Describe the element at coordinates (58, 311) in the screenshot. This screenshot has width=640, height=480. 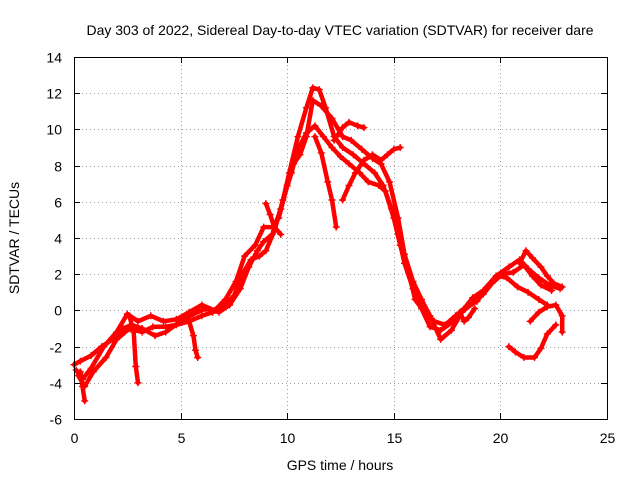
I see `y-tick-label: 0` at that location.